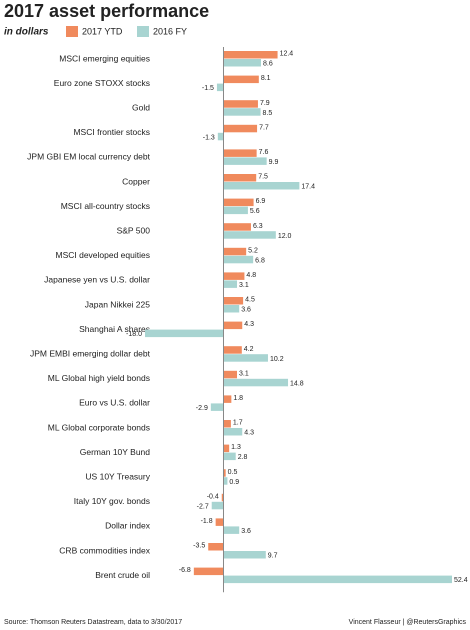 This screenshot has height=630, width=470. What do you see at coordinates (203, 506) in the screenshot?
I see `value-label: -2.7` at bounding box center [203, 506].